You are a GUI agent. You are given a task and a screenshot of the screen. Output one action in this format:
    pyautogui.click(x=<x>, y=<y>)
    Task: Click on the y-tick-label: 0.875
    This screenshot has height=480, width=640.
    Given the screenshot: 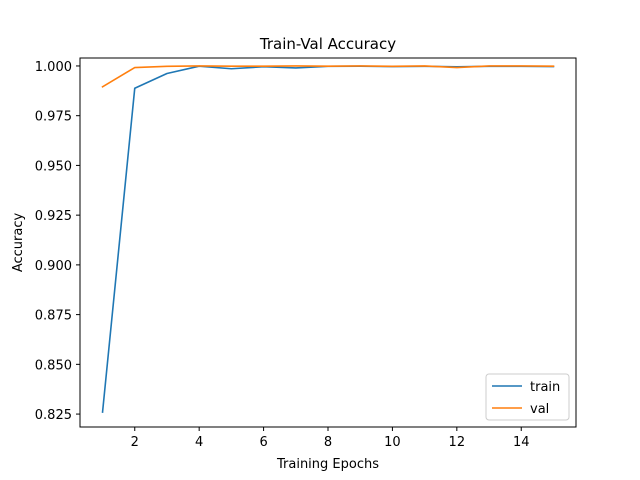 What is the action you would take?
    pyautogui.click(x=53, y=316)
    